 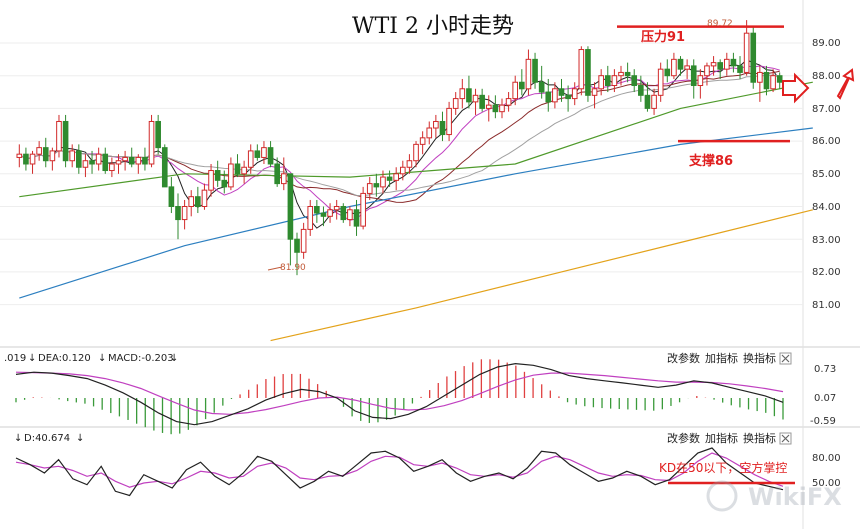 I want to click on low-price-label: 81.90, so click(x=293, y=268).